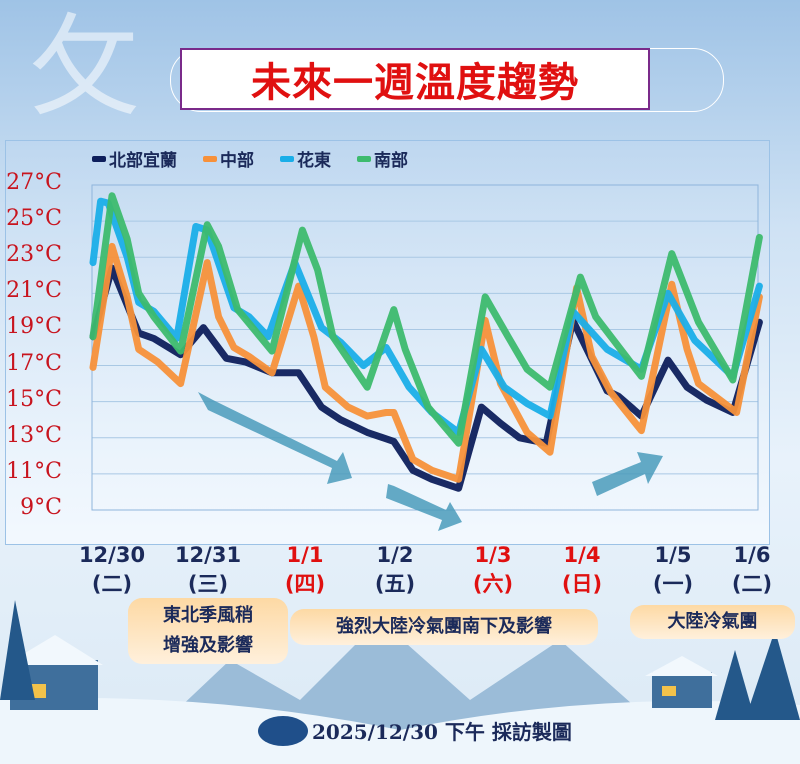  I want to click on x-tick-label: 1/4 (日), so click(582, 570).